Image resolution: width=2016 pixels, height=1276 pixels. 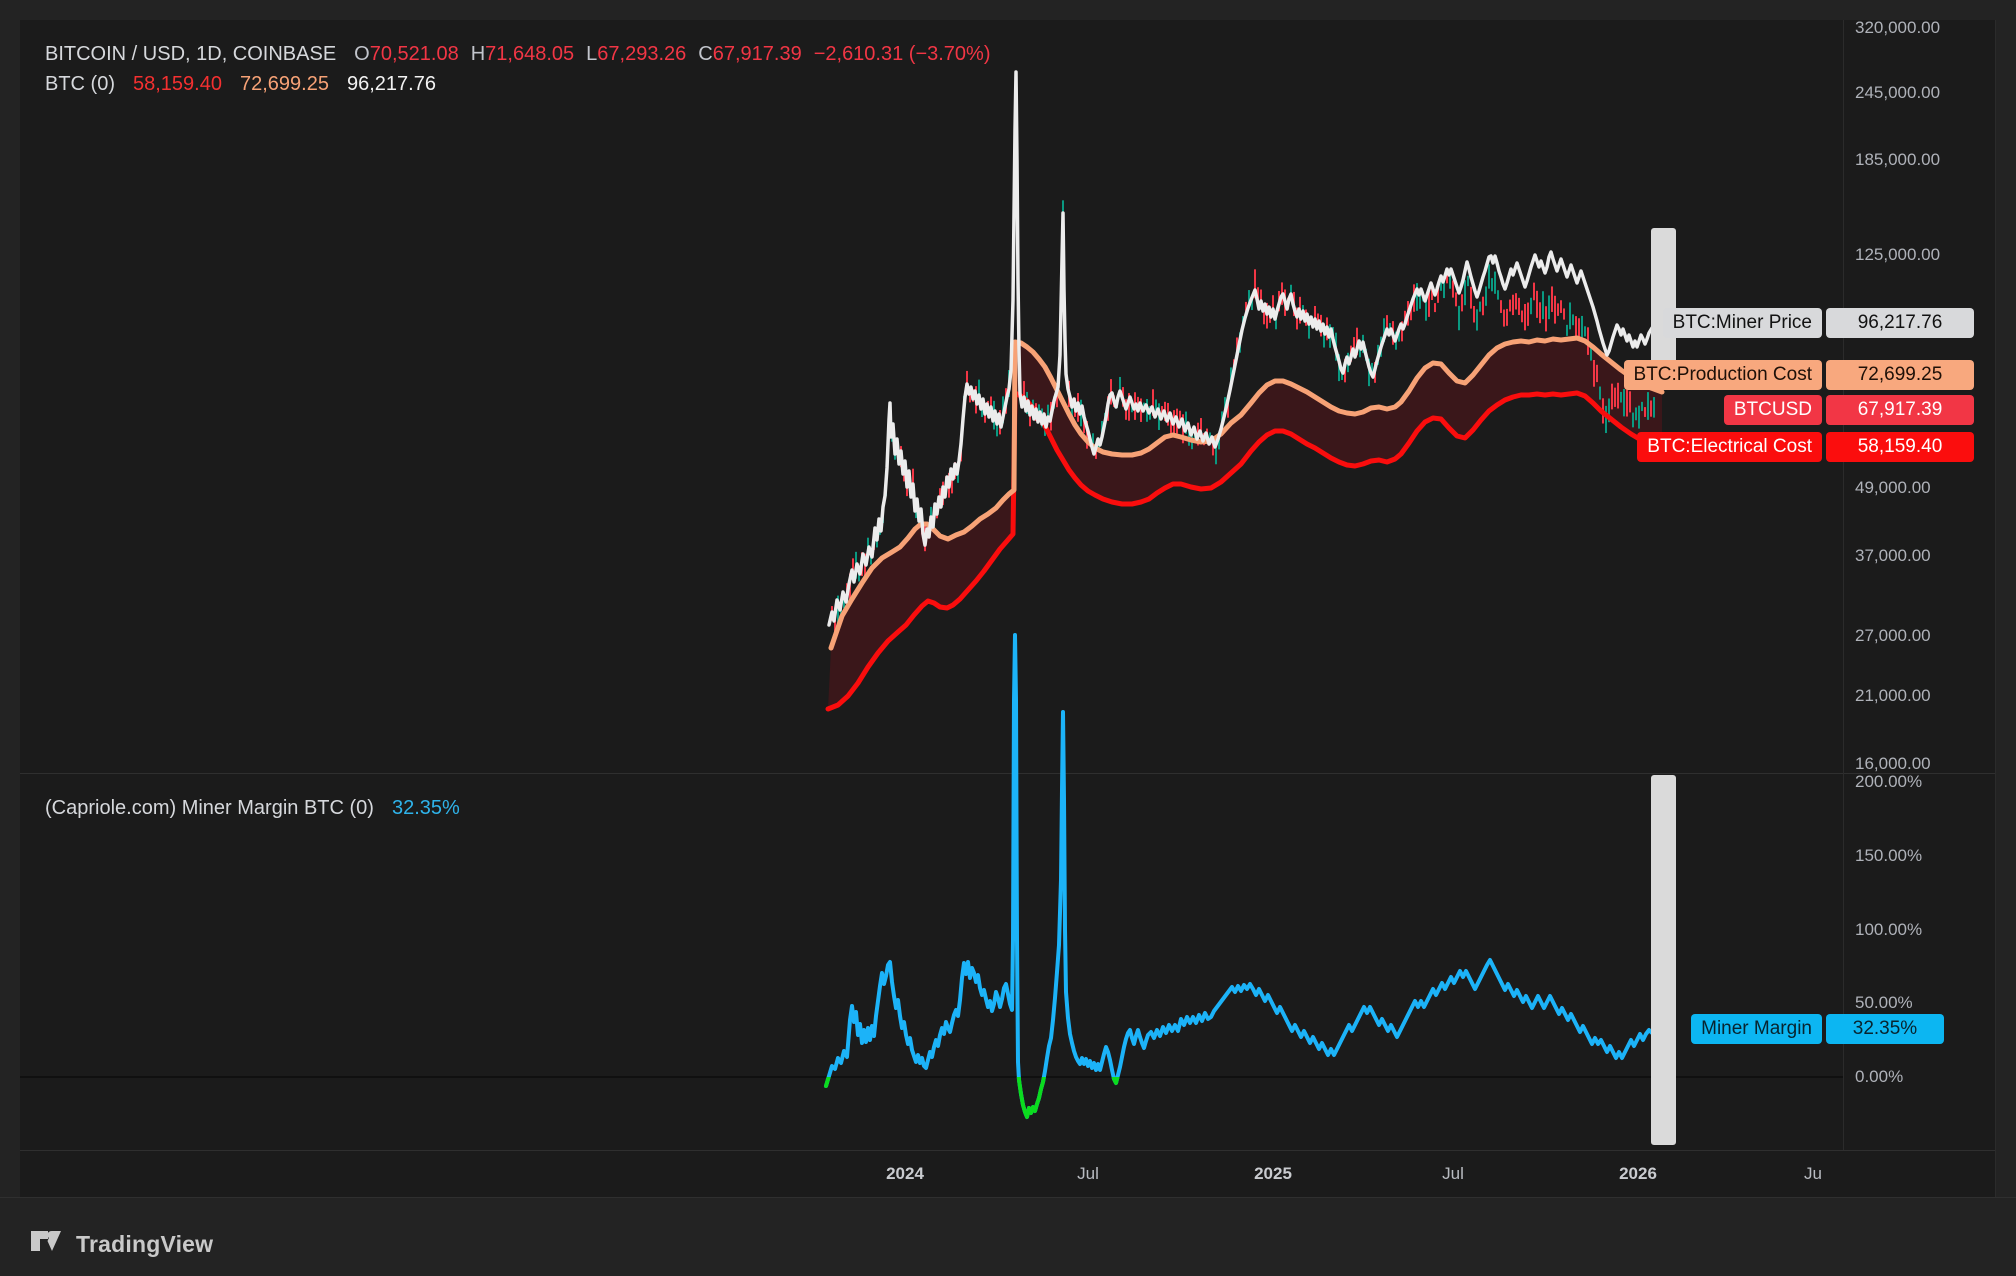 What do you see at coordinates (391, 84) in the screenshot?
I see `miner-price-value: 96,217.76` at bounding box center [391, 84].